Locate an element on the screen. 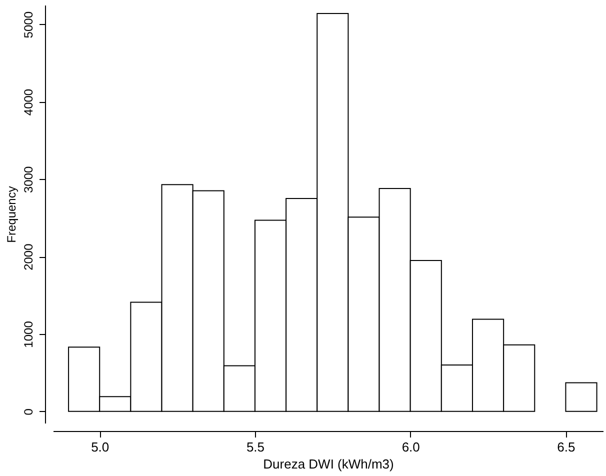  x-tick-label: 6.5 is located at coordinates (566, 447).